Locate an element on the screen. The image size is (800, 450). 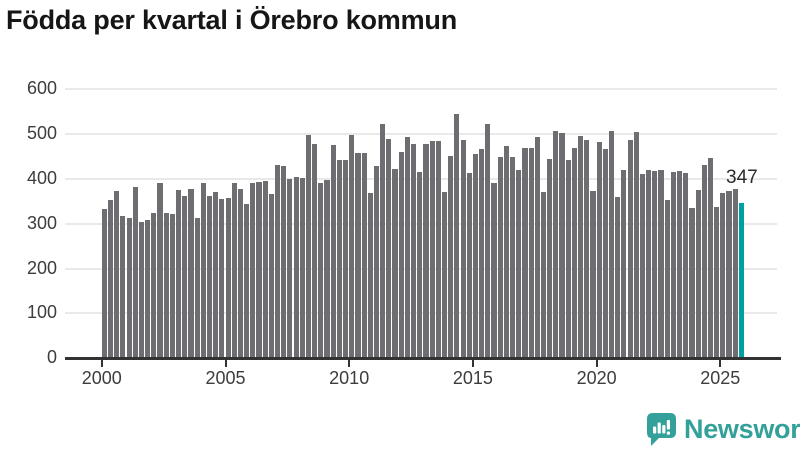
y-axis-tick-label: 0 is located at coordinates (51, 357).